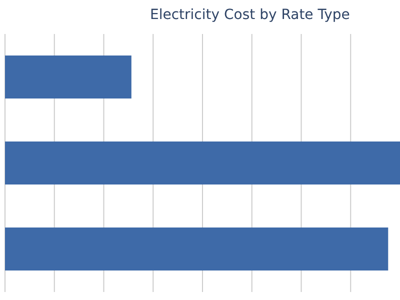  What do you see at coordinates (250, 15) in the screenshot?
I see `chart-title: Electricity Cost by Rate Type` at bounding box center [250, 15].